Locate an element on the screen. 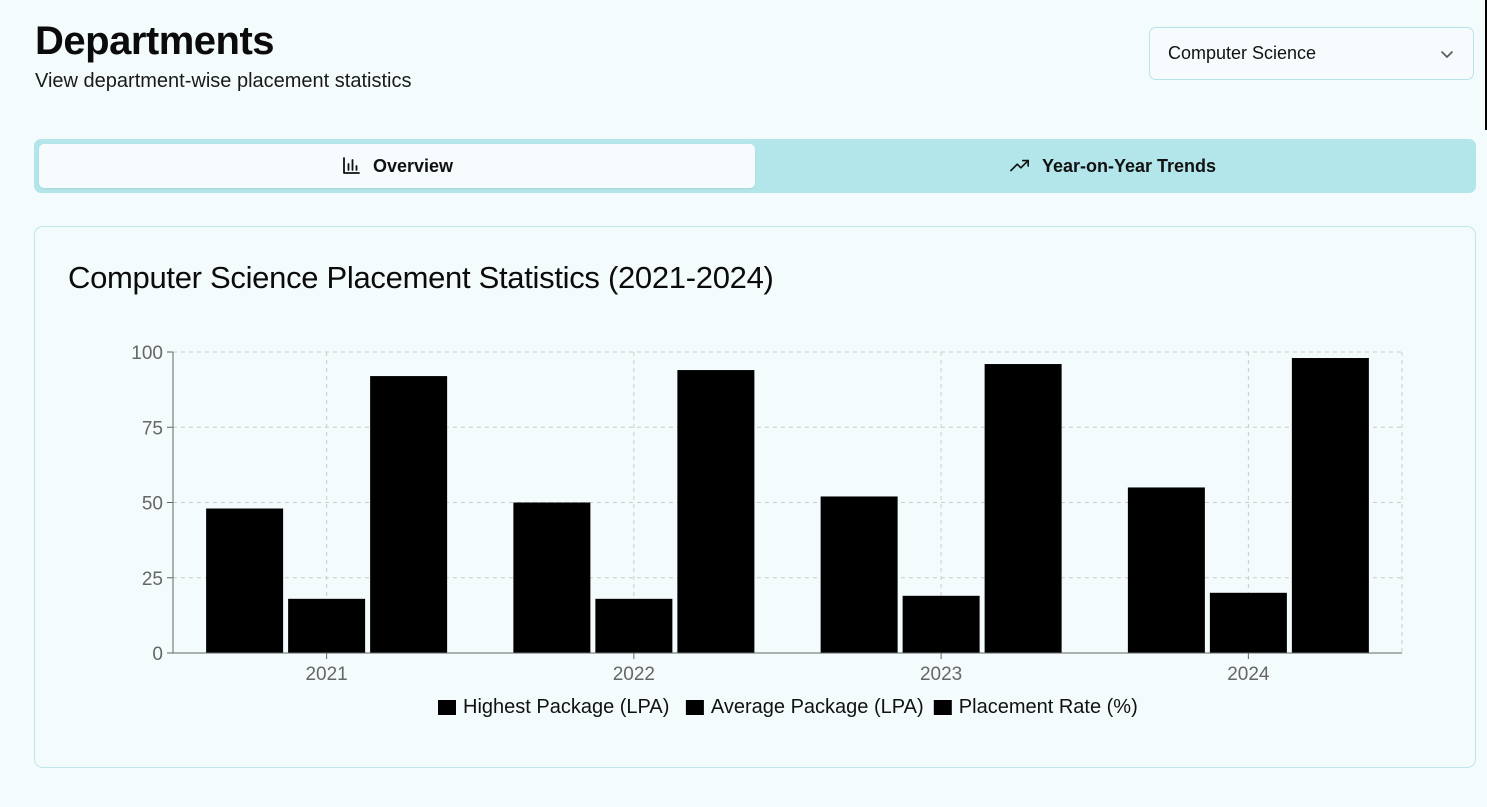 The width and height of the screenshot is (1487, 807). legend-label: Placement Rate (%) is located at coordinates (1048, 707).